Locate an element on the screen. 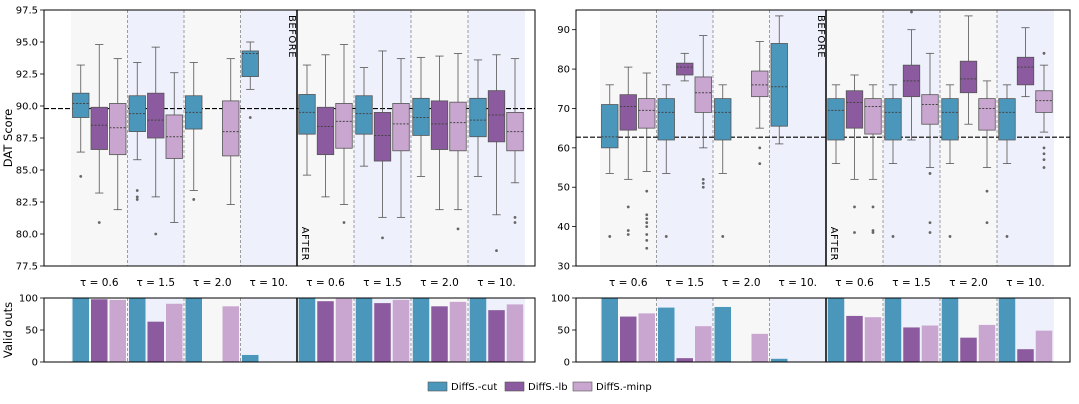  y-tick-label: 95.0 is located at coordinates (27, 43).